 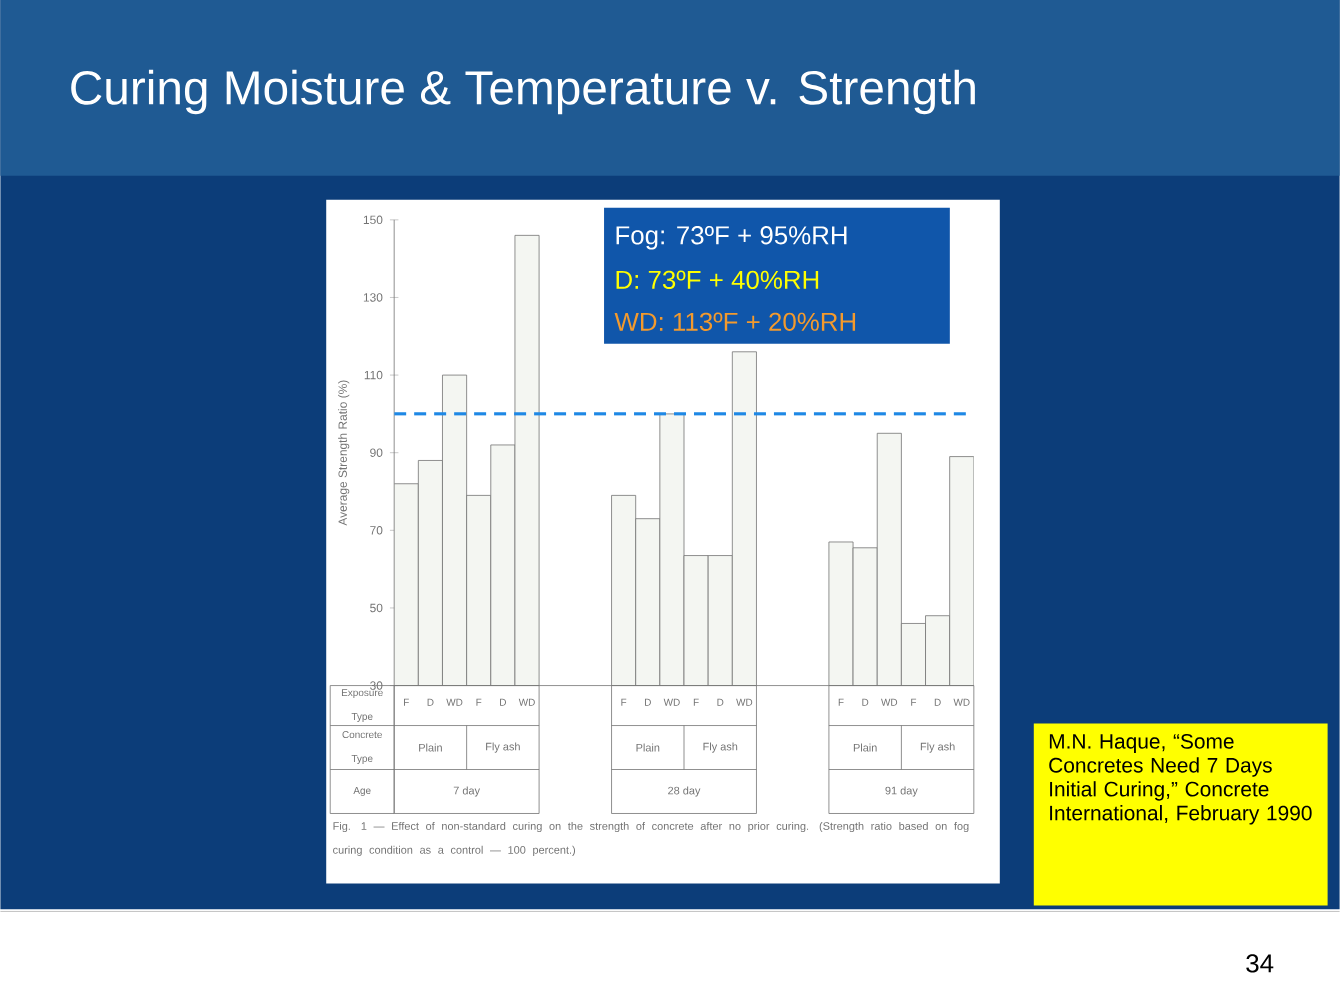 I want to click on text: 34, so click(x=1260, y=963).